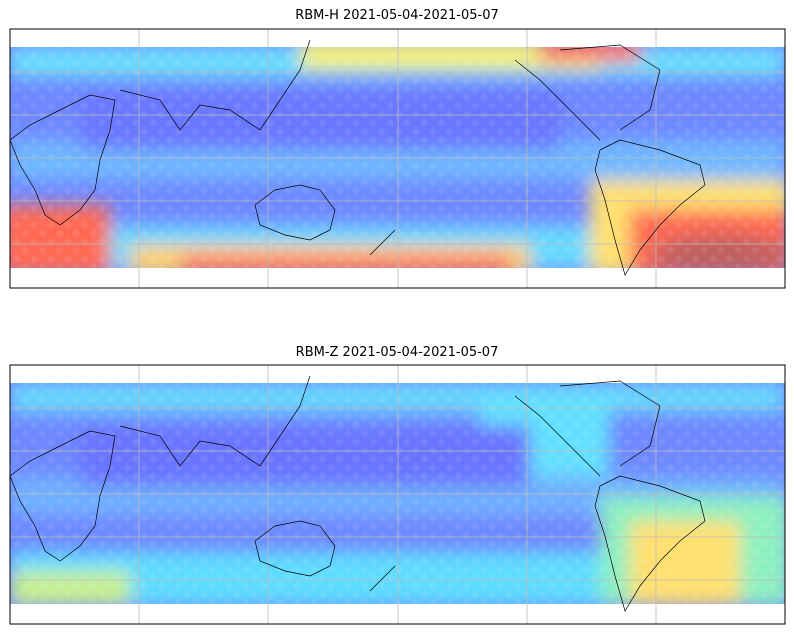  Describe the element at coordinates (397, 352) in the screenshot. I see `panel-title: RBM-Z 2021-05-04-2021-05-07` at that location.